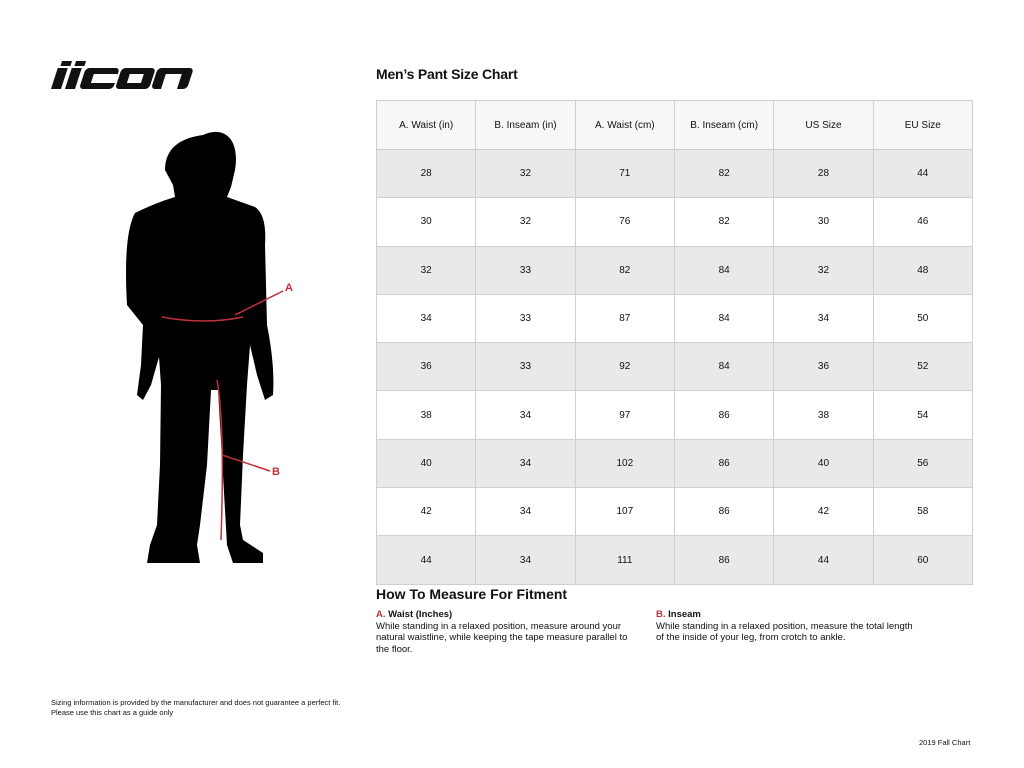 The height and width of the screenshot is (768, 1024). I want to click on table-cell: 107, so click(624, 512).